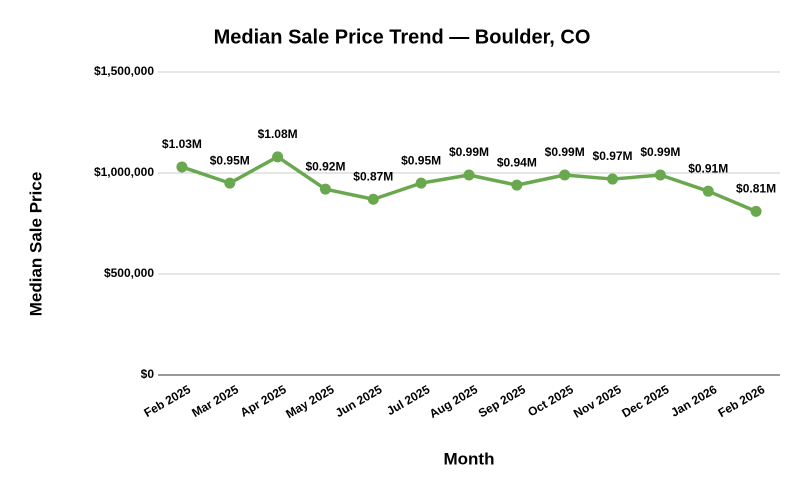  What do you see at coordinates (35, 244) in the screenshot?
I see `y-axis-title: Median Sale Price` at bounding box center [35, 244].